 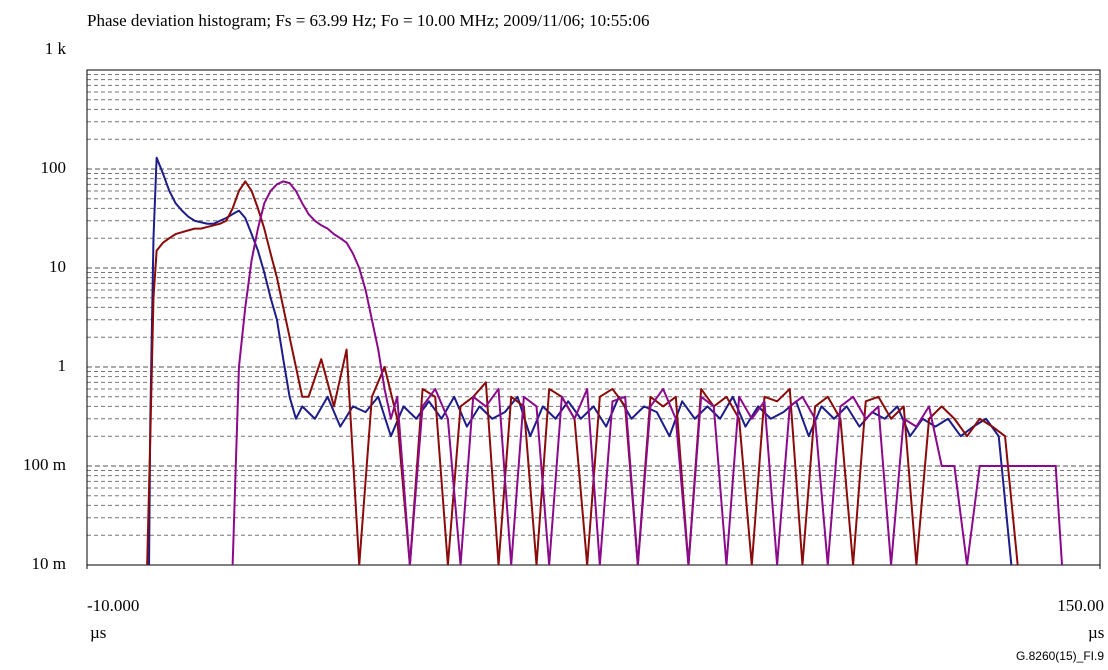 What do you see at coordinates (1080, 605) in the screenshot?
I see `x-tick-label: 150.00` at bounding box center [1080, 605].